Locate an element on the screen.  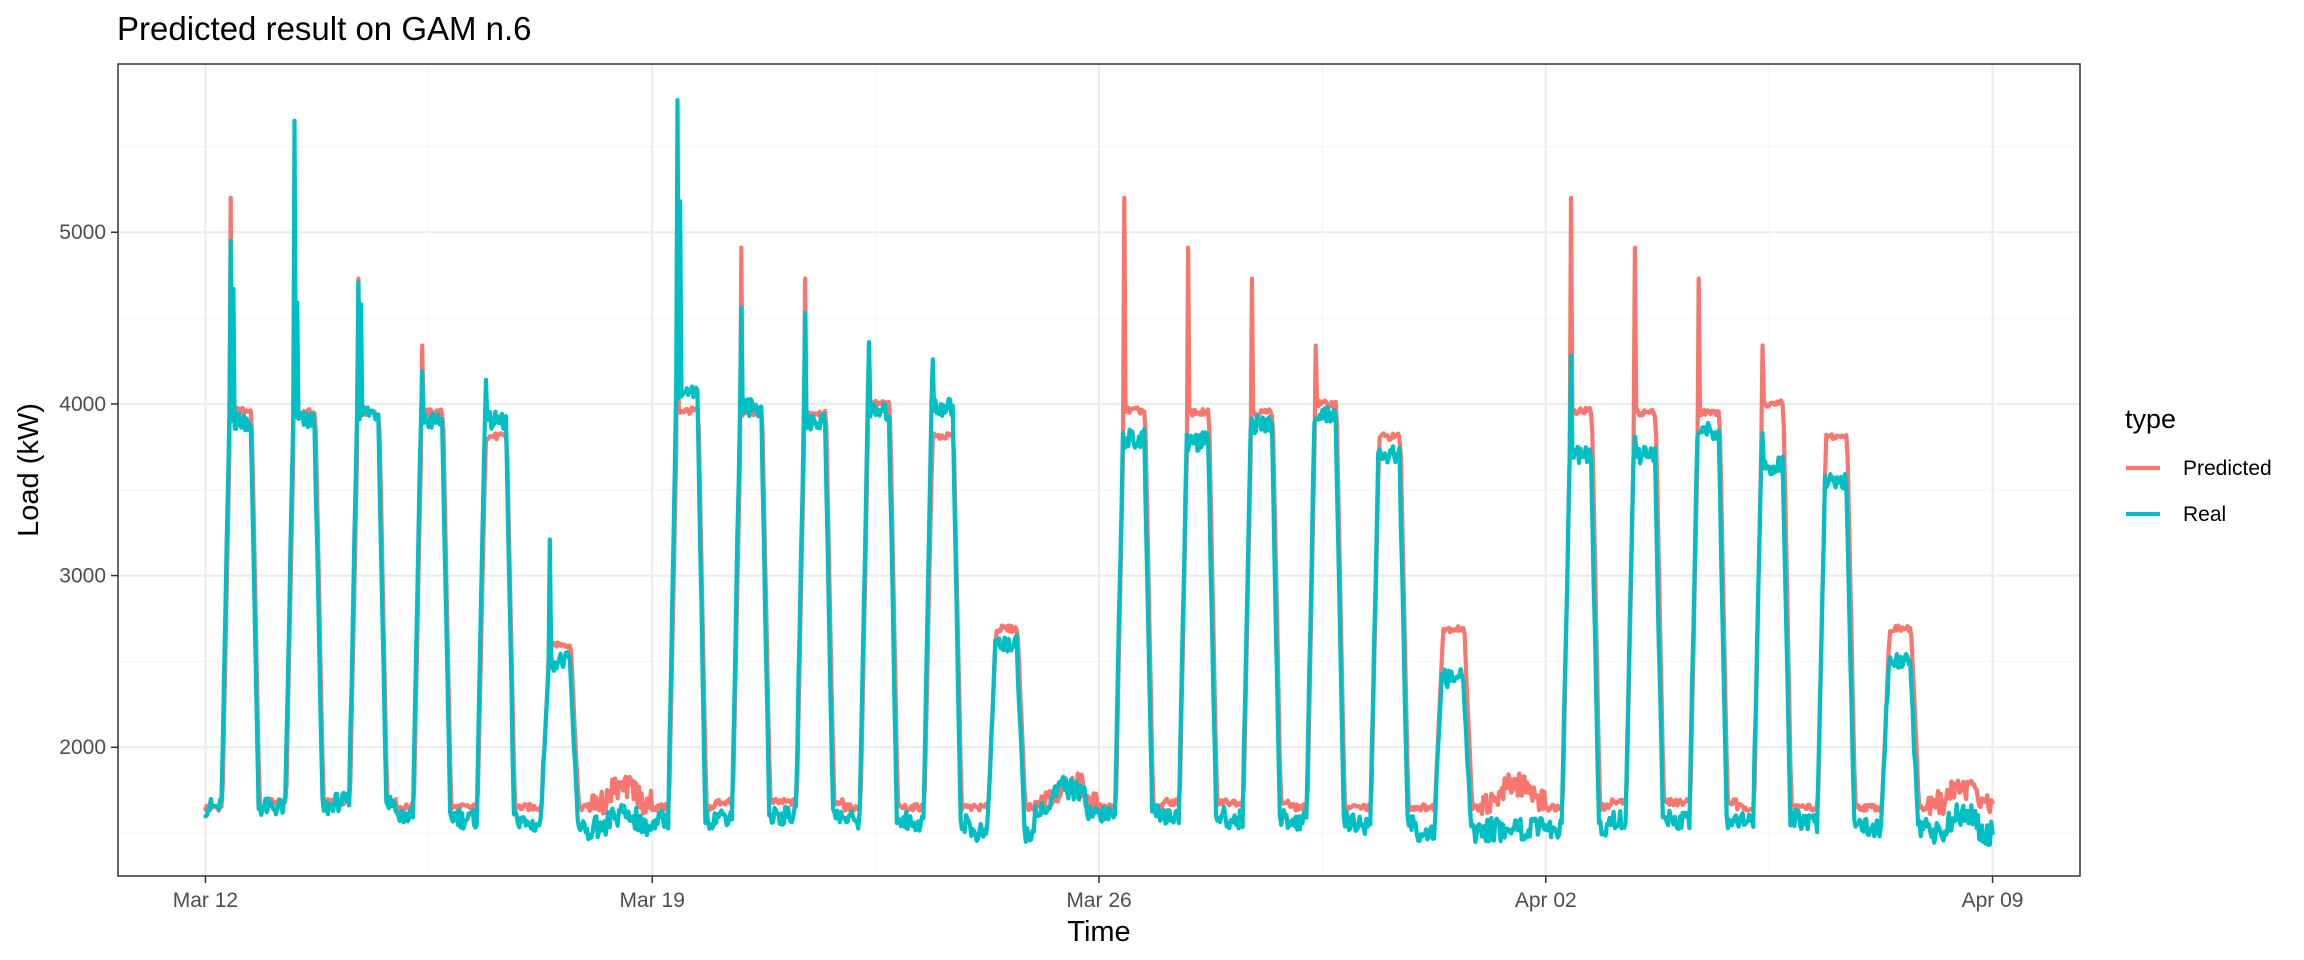
y-tick-label: 4000 is located at coordinates (82, 404).